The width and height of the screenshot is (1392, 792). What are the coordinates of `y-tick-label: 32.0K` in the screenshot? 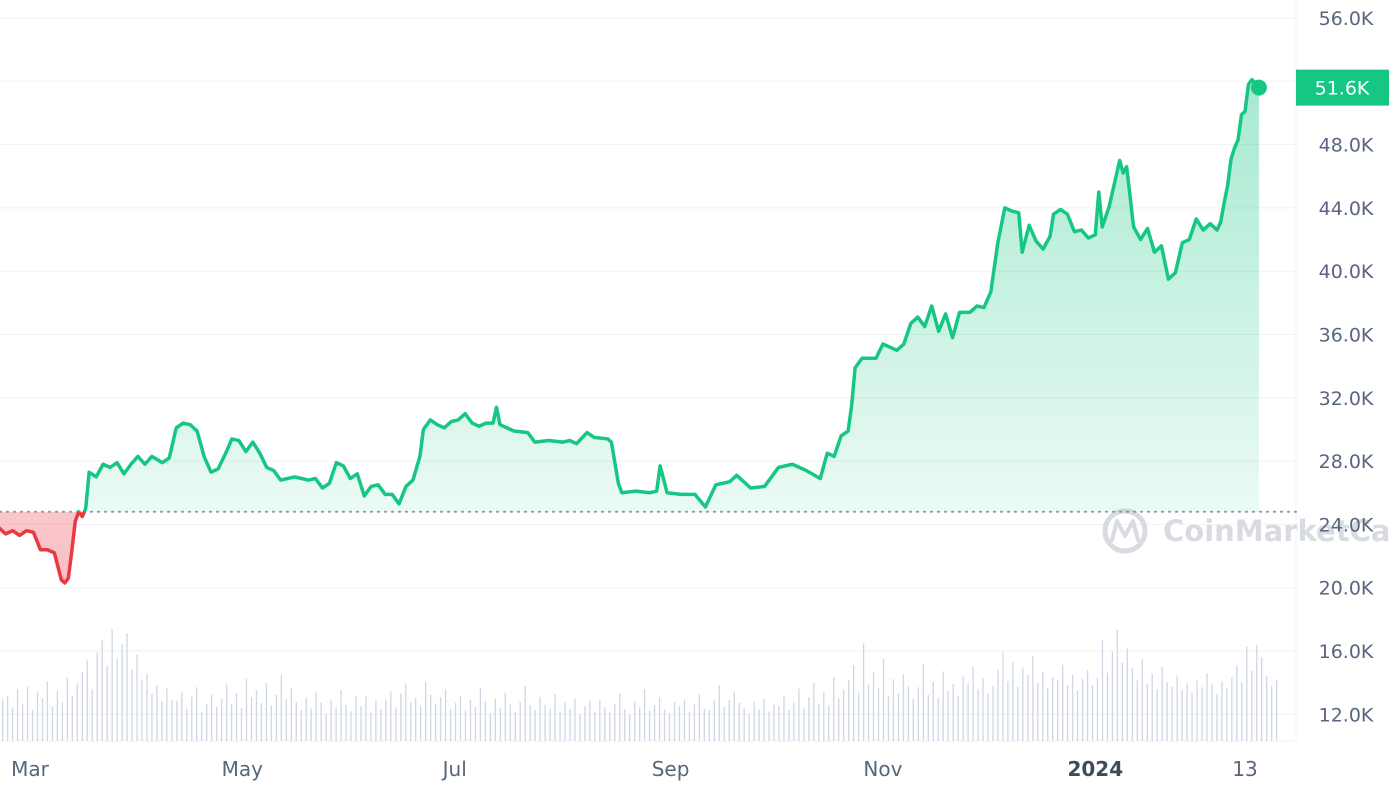 It's located at (1346, 399).